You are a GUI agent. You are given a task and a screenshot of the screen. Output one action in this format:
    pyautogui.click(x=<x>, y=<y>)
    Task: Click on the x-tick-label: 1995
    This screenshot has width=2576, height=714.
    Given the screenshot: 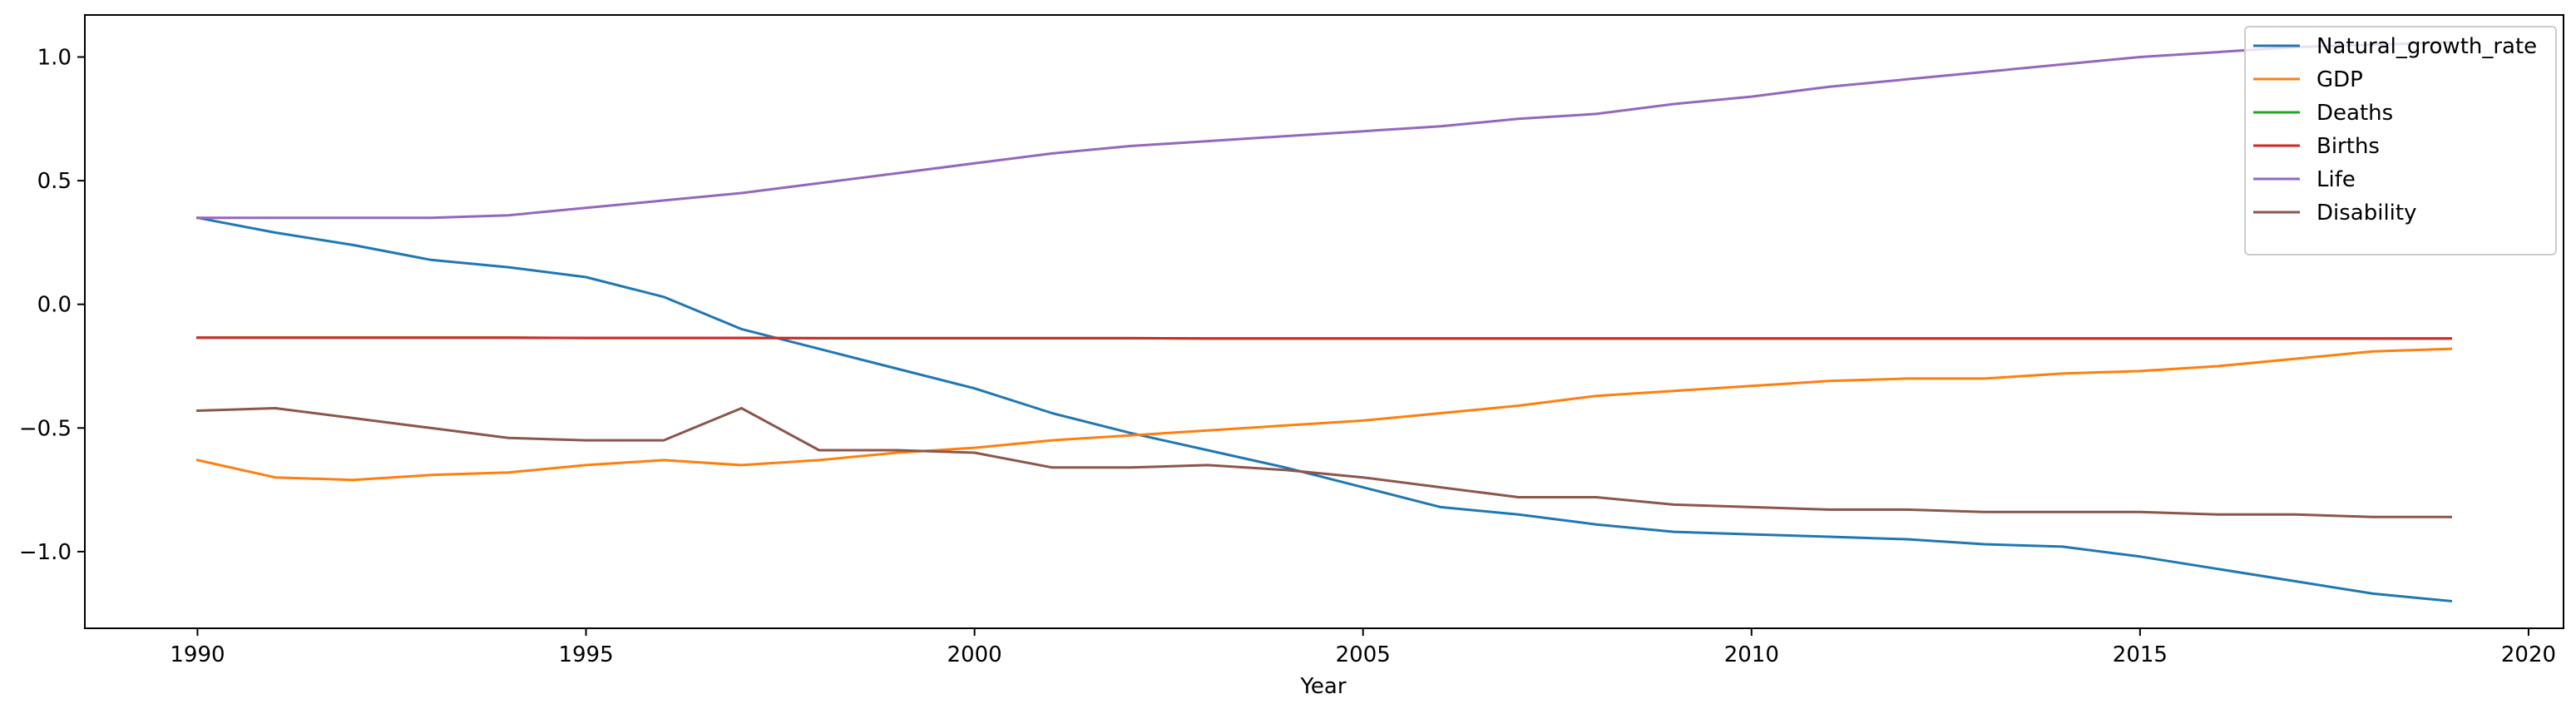 What is the action you would take?
    pyautogui.click(x=585, y=654)
    